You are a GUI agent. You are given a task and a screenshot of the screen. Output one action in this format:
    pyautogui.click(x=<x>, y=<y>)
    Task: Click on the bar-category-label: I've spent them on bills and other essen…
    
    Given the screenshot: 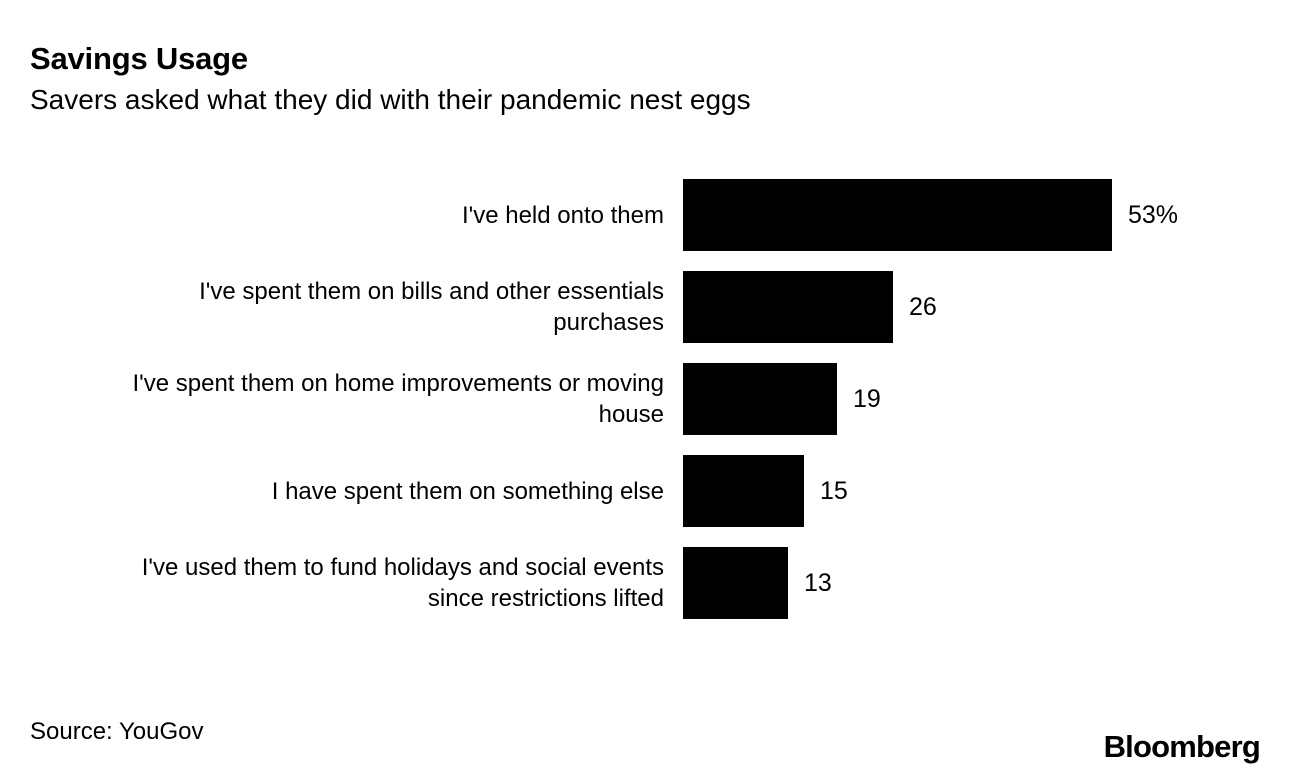 What is the action you would take?
    pyautogui.click(x=431, y=307)
    